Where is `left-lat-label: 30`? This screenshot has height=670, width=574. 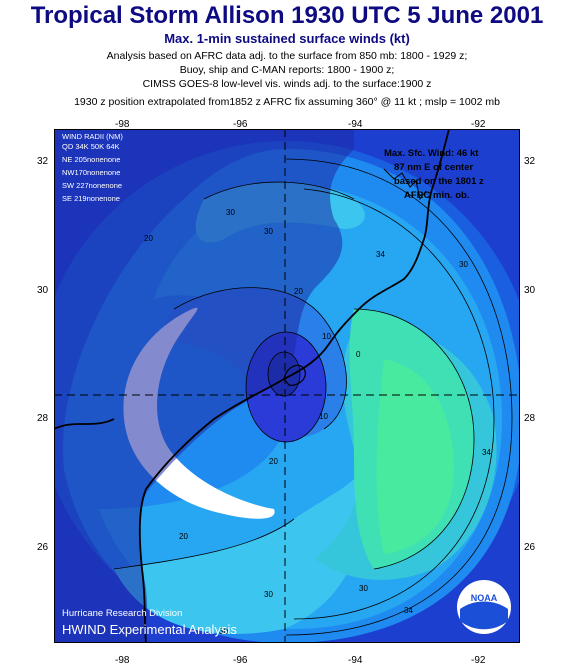 left-lat-label: 30 is located at coordinates (43, 290).